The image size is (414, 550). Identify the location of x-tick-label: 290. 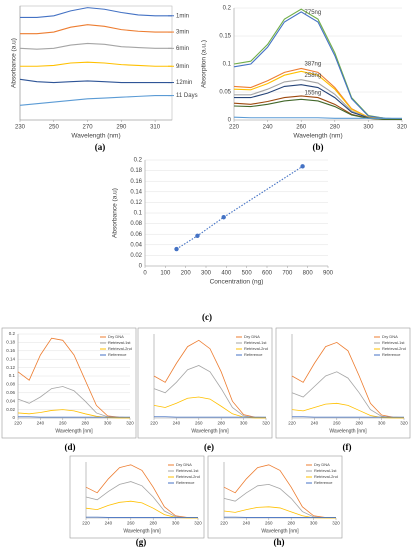
(121, 128).